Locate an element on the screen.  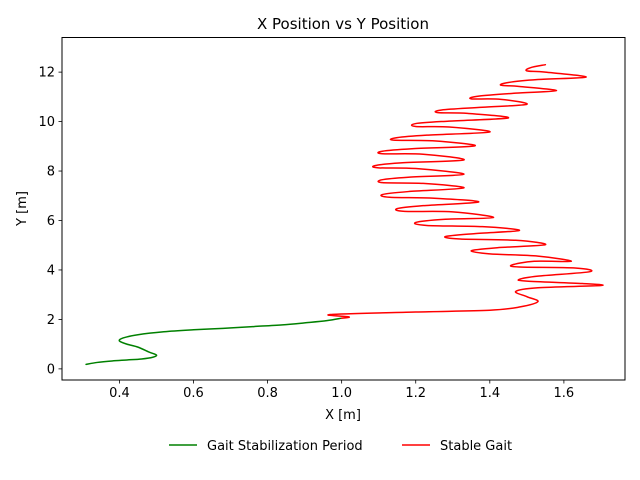
legend-item-gait-stabilization-period: Gait Stabilization Period is located at coordinates (266, 446).